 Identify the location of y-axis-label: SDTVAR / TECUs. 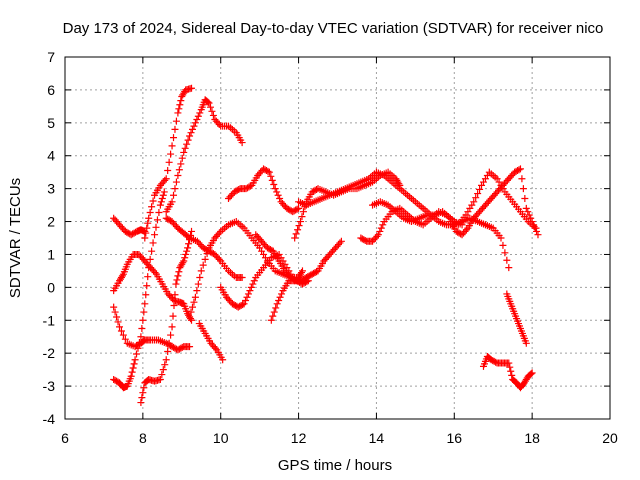
(15, 238).